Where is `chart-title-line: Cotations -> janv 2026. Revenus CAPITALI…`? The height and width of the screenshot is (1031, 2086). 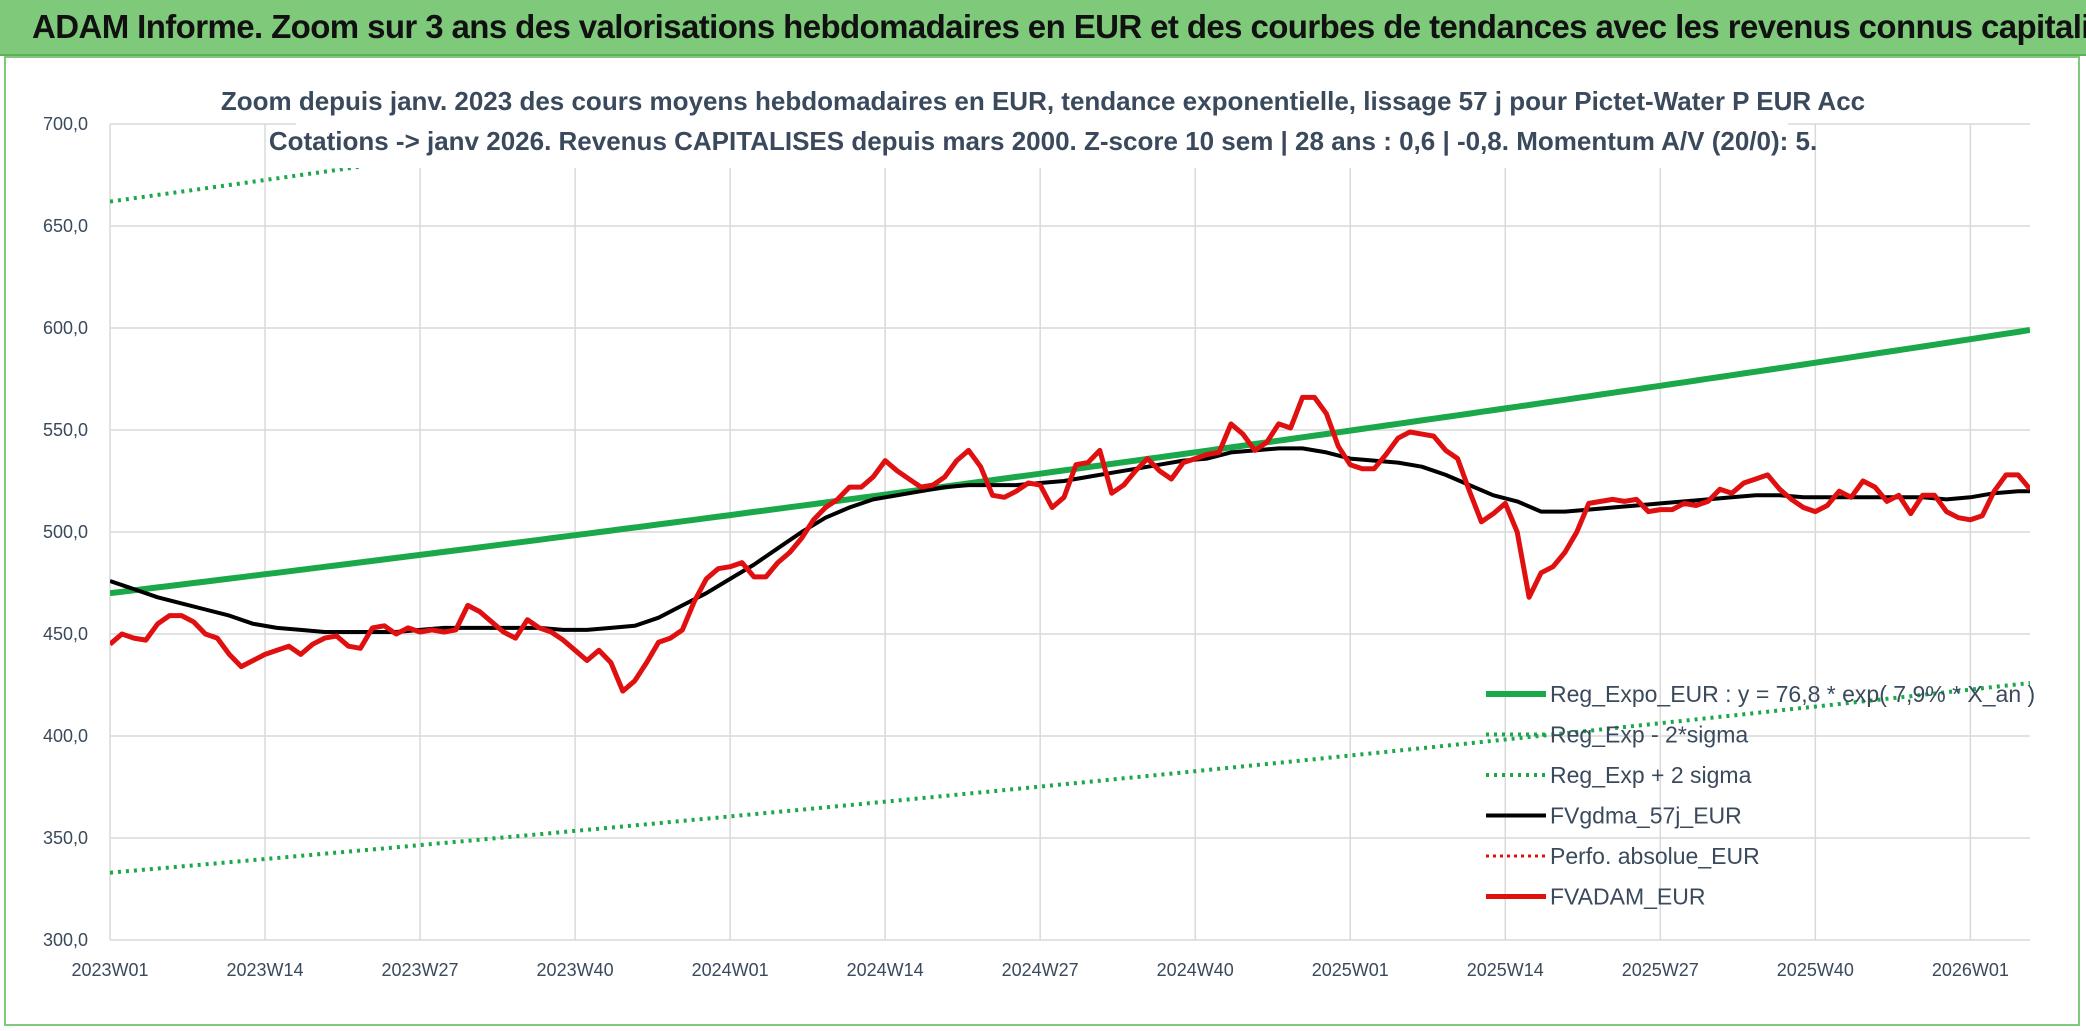
chart-title-line: Cotations -> janv 2026. Revenus CAPITALI… is located at coordinates (1043, 141).